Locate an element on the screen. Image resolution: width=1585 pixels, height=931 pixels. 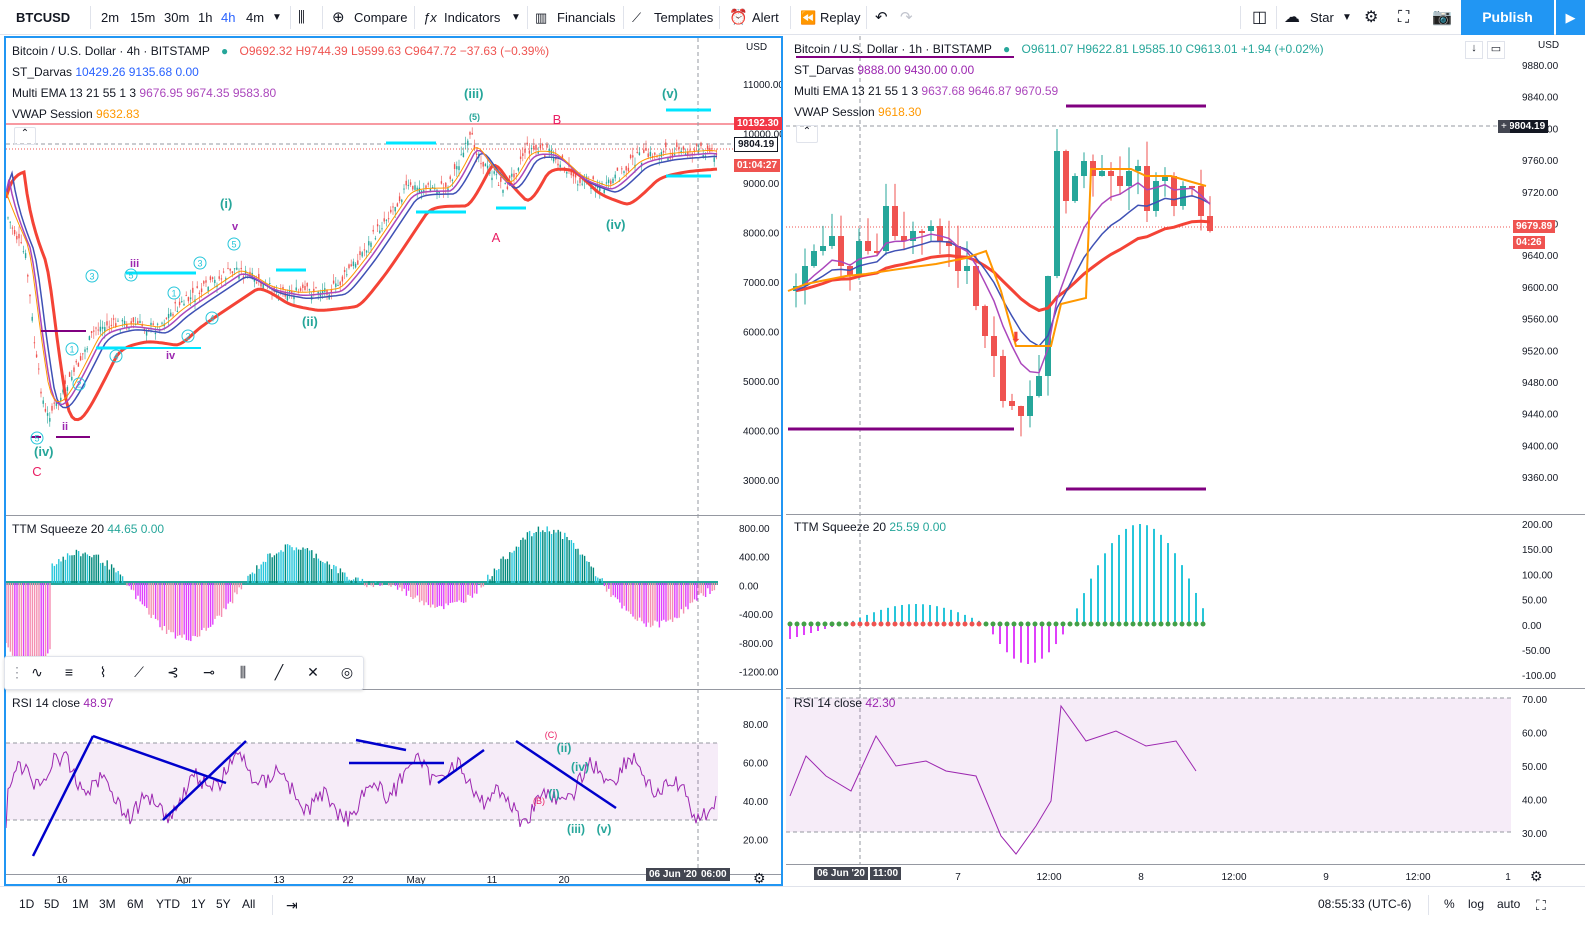
fib-icon: ⊰ is located at coordinates (173, 672).